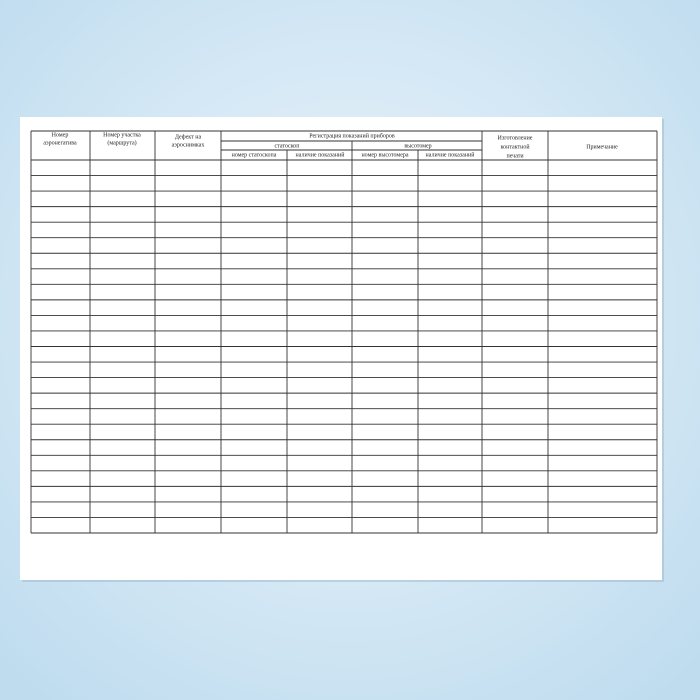 The height and width of the screenshot is (700, 700). I want to click on header-text: высотомер, so click(417, 146).